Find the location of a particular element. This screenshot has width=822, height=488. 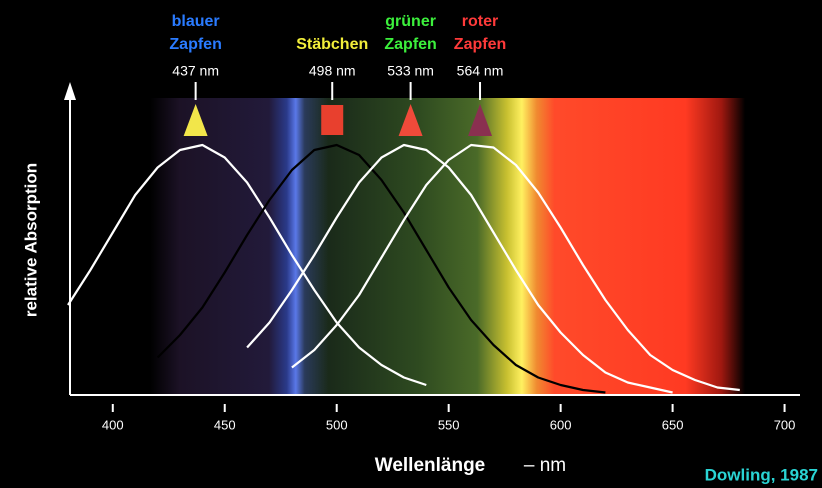

x-tick-label: 550 is located at coordinates (449, 424).